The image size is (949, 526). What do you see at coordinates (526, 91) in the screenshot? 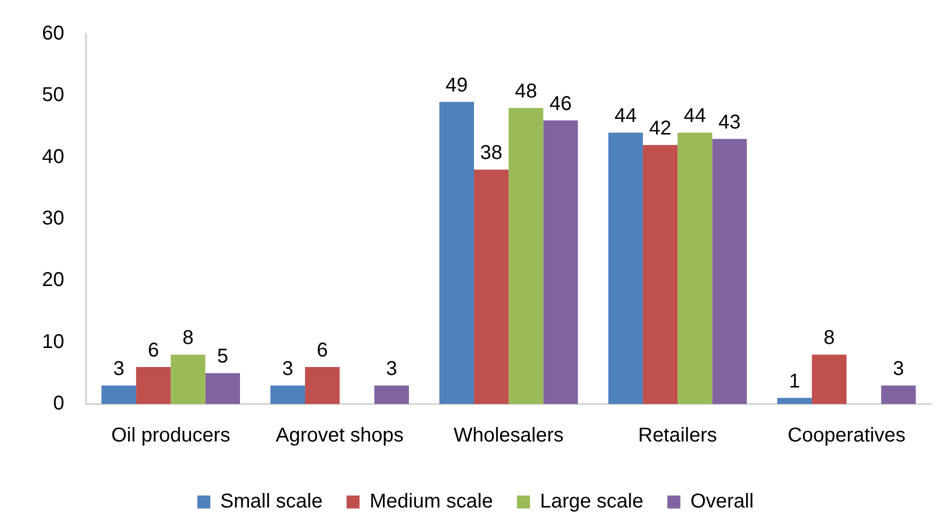
I see `data-label: 48` at bounding box center [526, 91].